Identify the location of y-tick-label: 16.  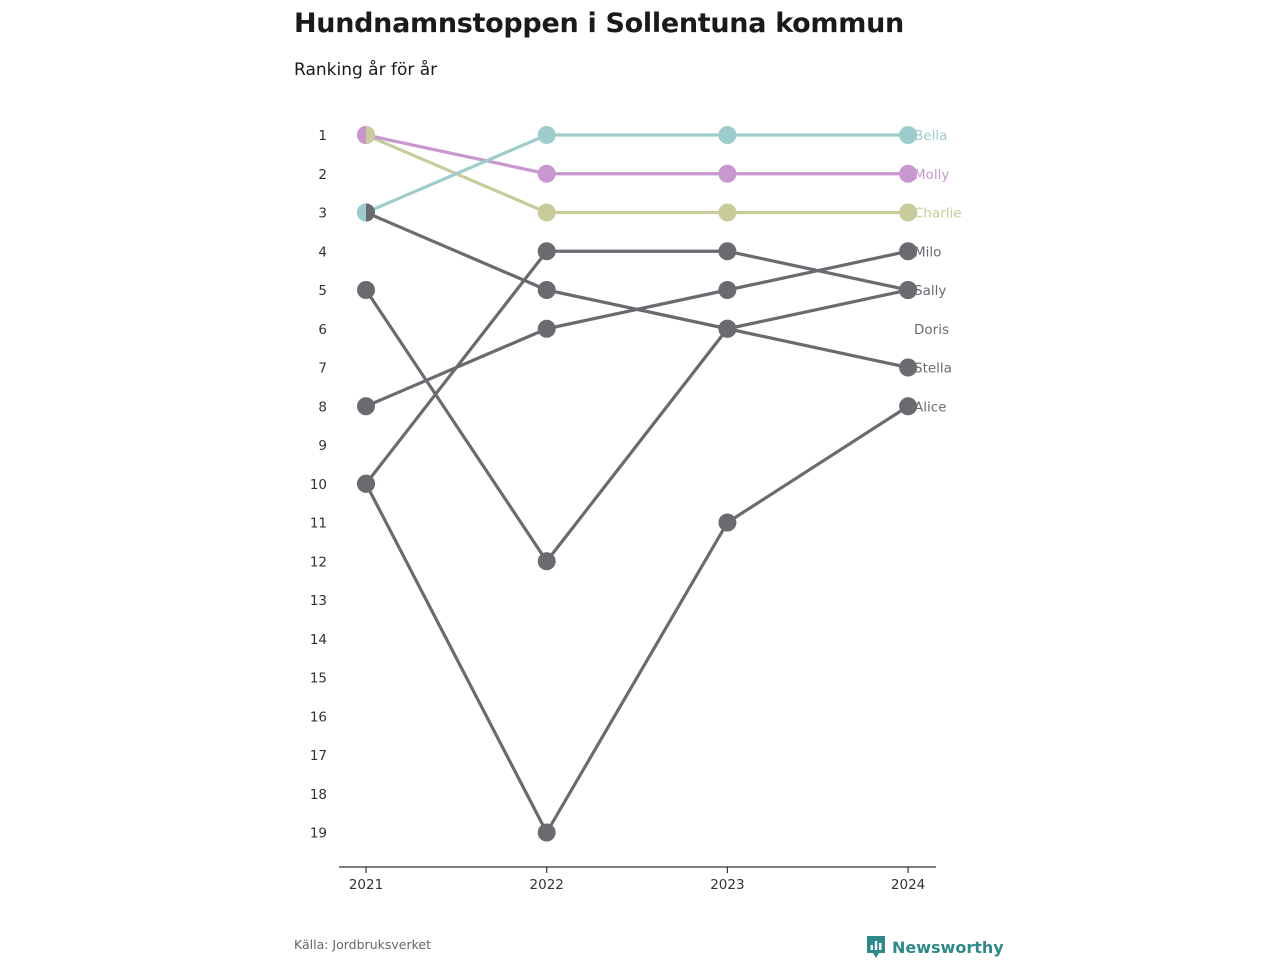
(318, 717).